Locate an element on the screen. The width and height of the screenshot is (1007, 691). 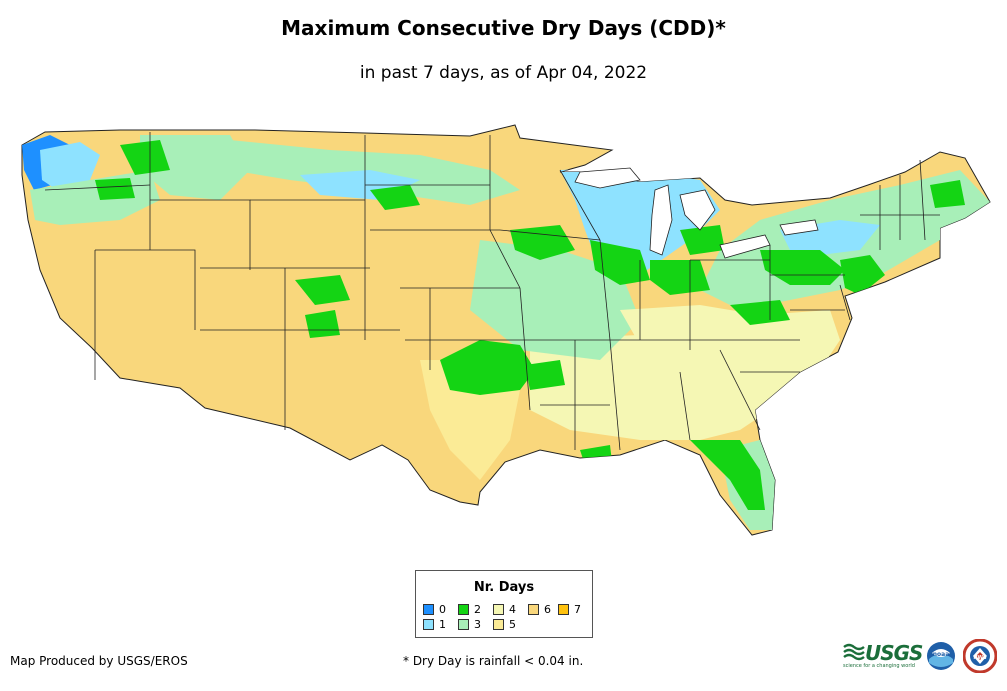
legend-label-3: 3 is located at coordinates (477, 624).